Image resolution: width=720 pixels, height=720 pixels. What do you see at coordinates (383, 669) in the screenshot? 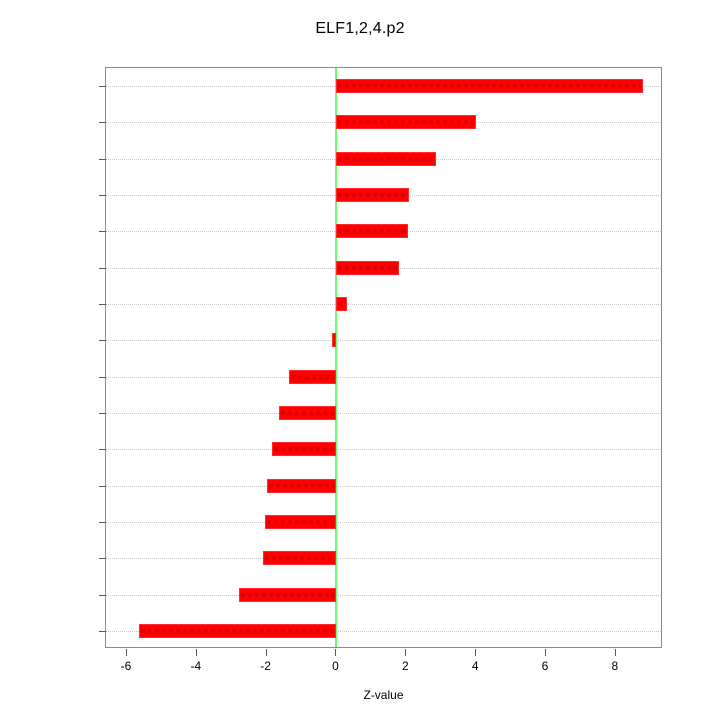
I see `x-axis: -6 -4 -2 0 2 4 6 8` at bounding box center [383, 669].